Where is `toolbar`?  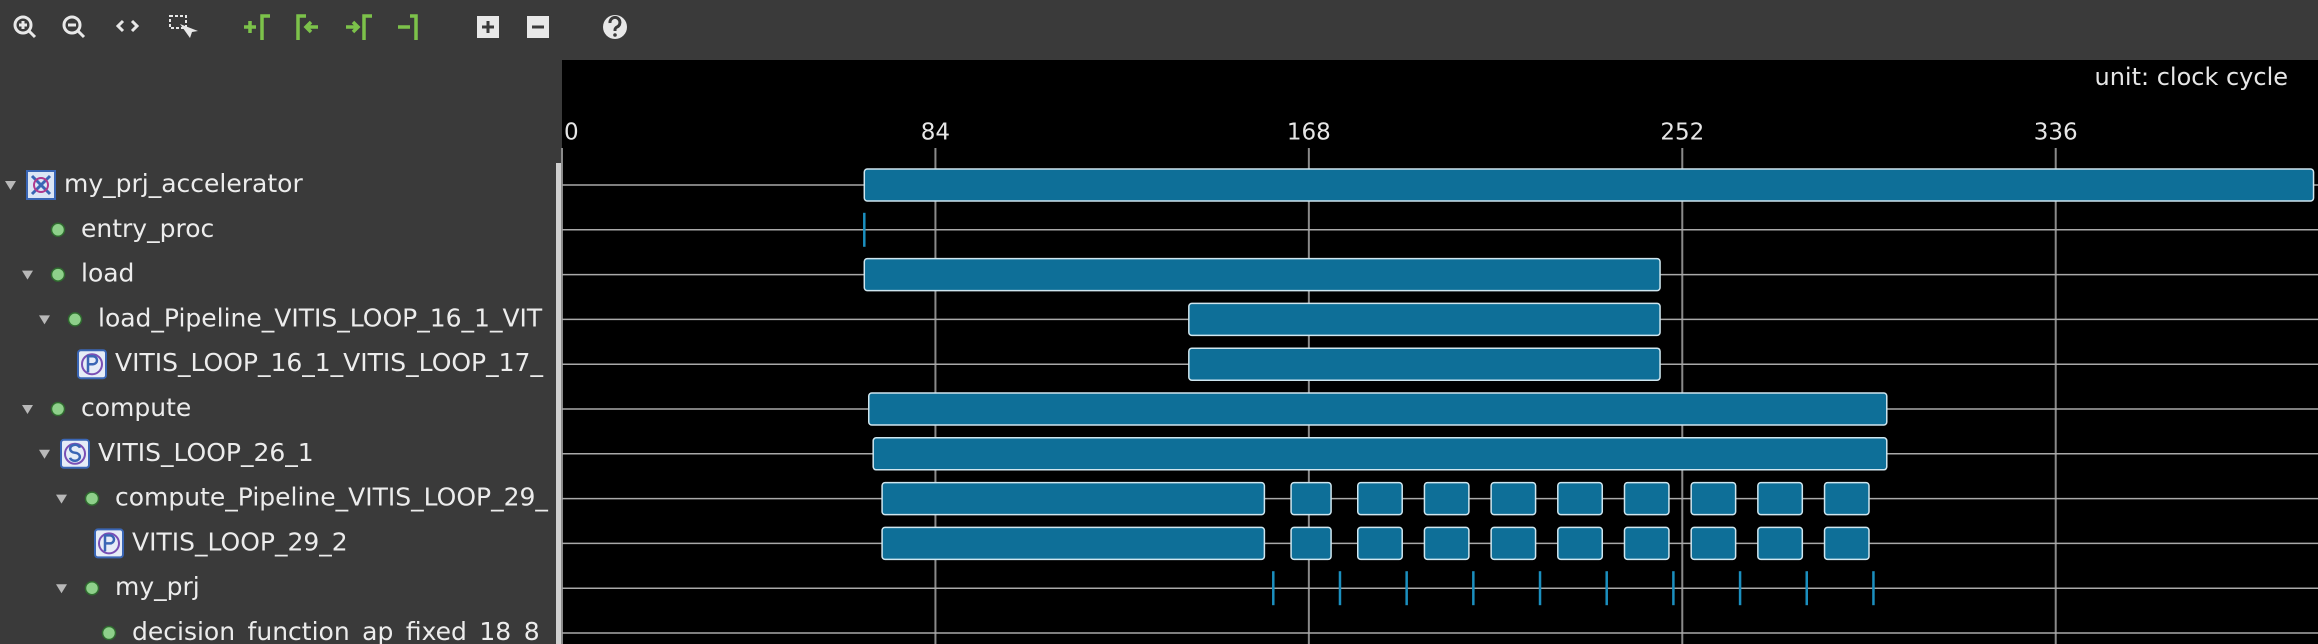 toolbar is located at coordinates (1159, 30).